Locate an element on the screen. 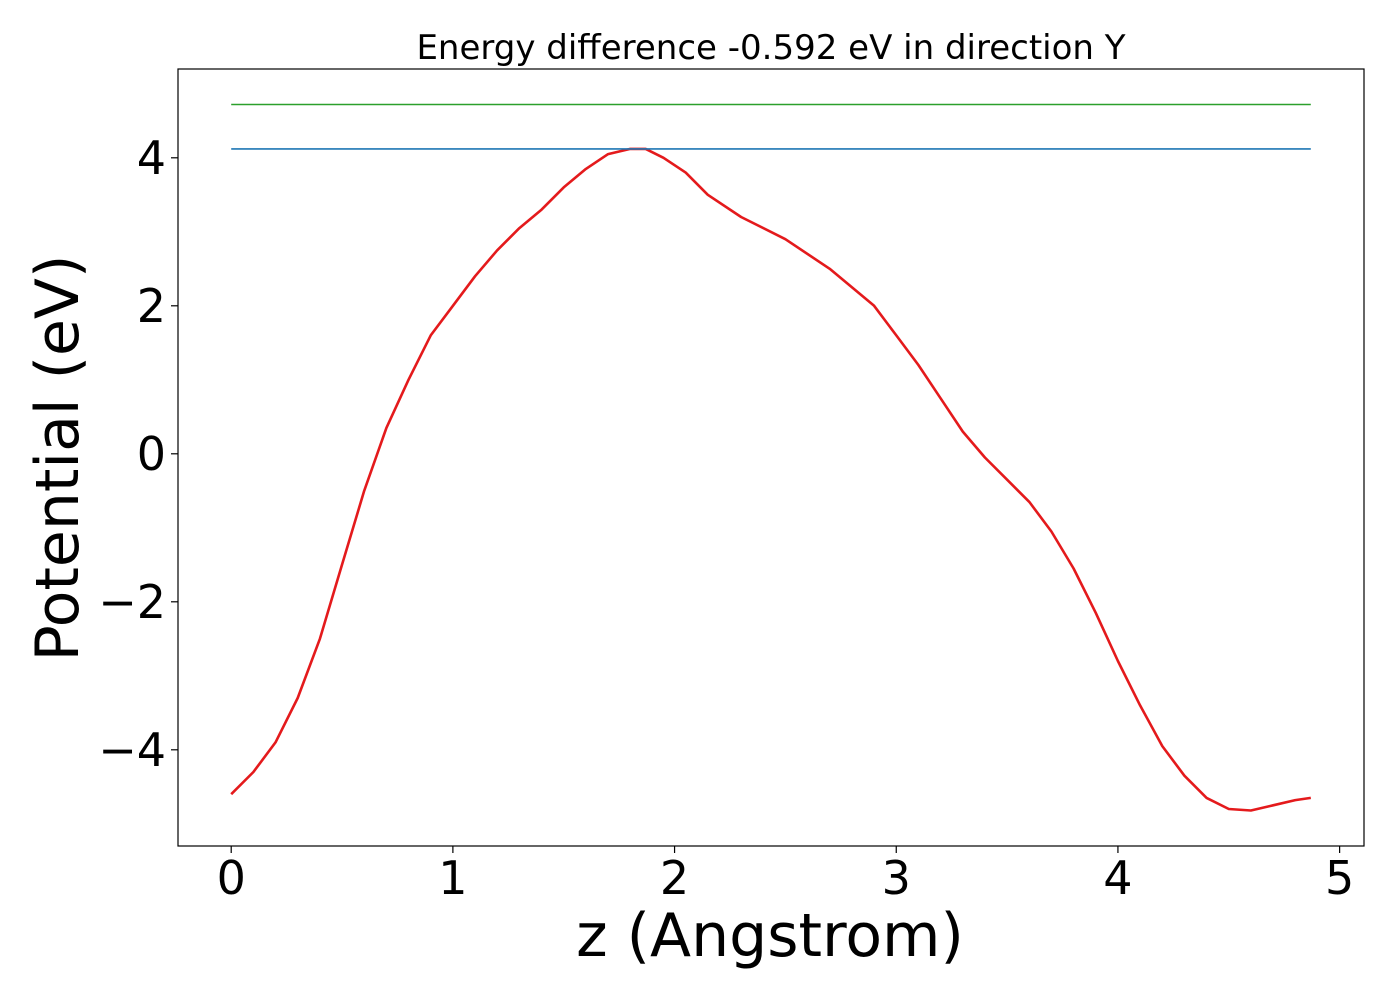 This screenshot has height=1000, width=1400. y-tick-label: 4 is located at coordinates (151, 158).